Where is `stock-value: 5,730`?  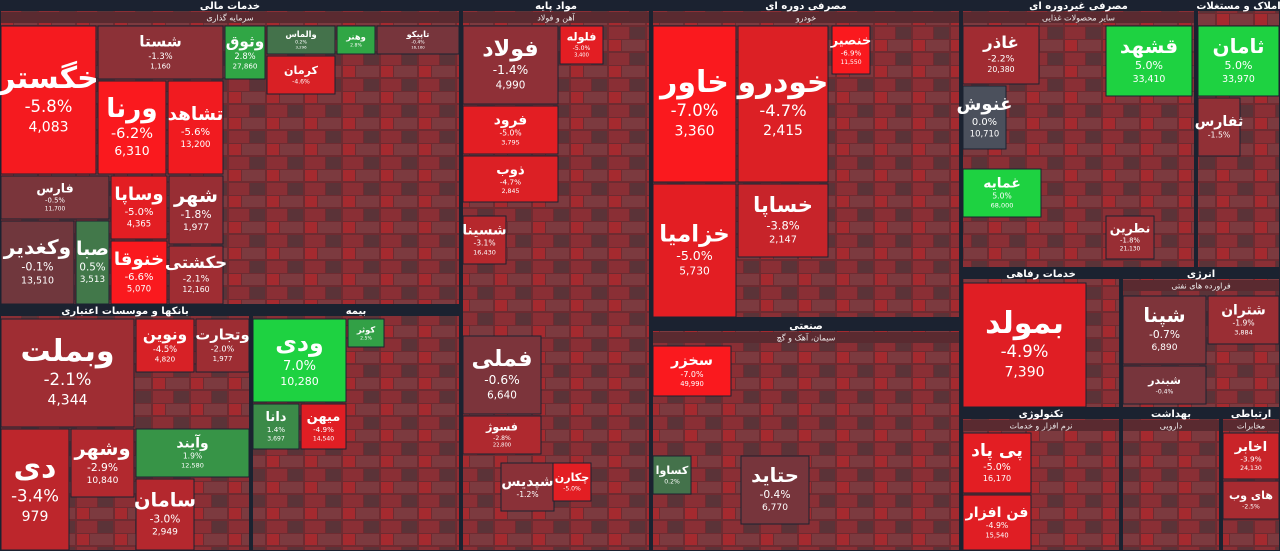 stock-value: 5,730 is located at coordinates (694, 270).